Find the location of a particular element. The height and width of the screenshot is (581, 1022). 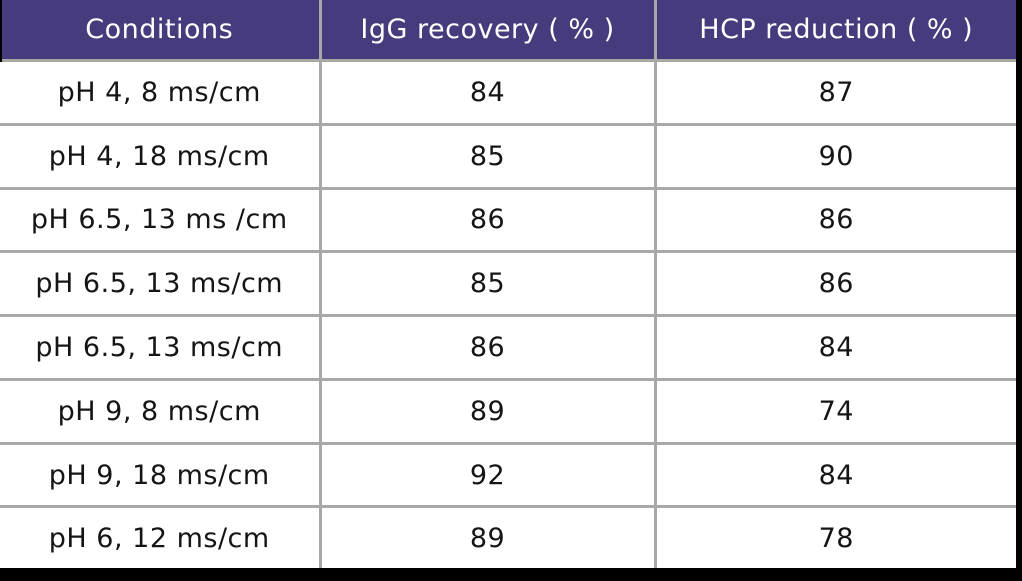

cell-condition: pH 6.5, 13 ms /cm is located at coordinates (161, 220).